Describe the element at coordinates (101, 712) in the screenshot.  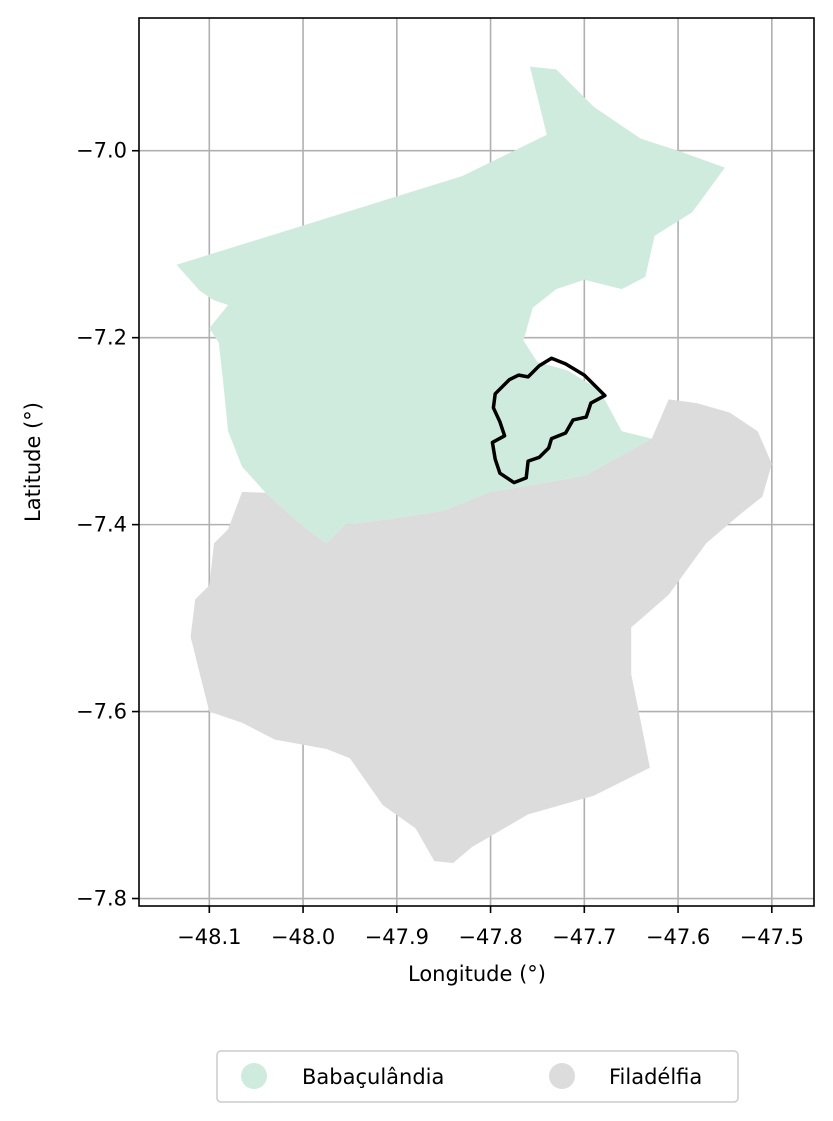
I see `y-tick-label-1: −7.6` at that location.